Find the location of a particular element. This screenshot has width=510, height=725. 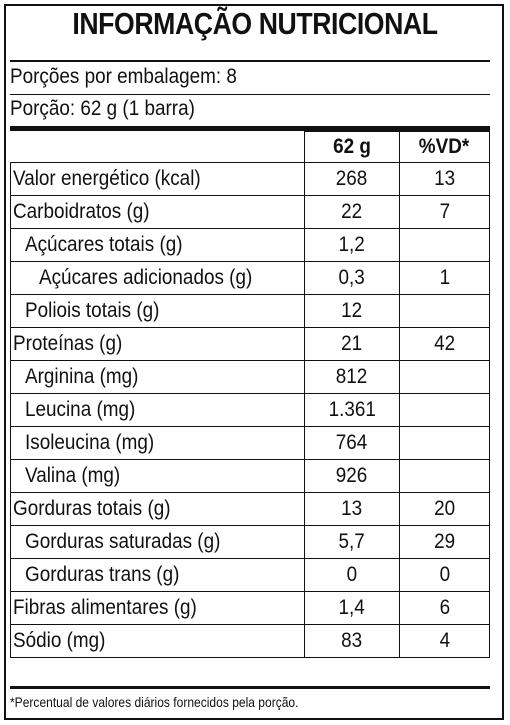

header-amount: 62 g is located at coordinates (352, 147).